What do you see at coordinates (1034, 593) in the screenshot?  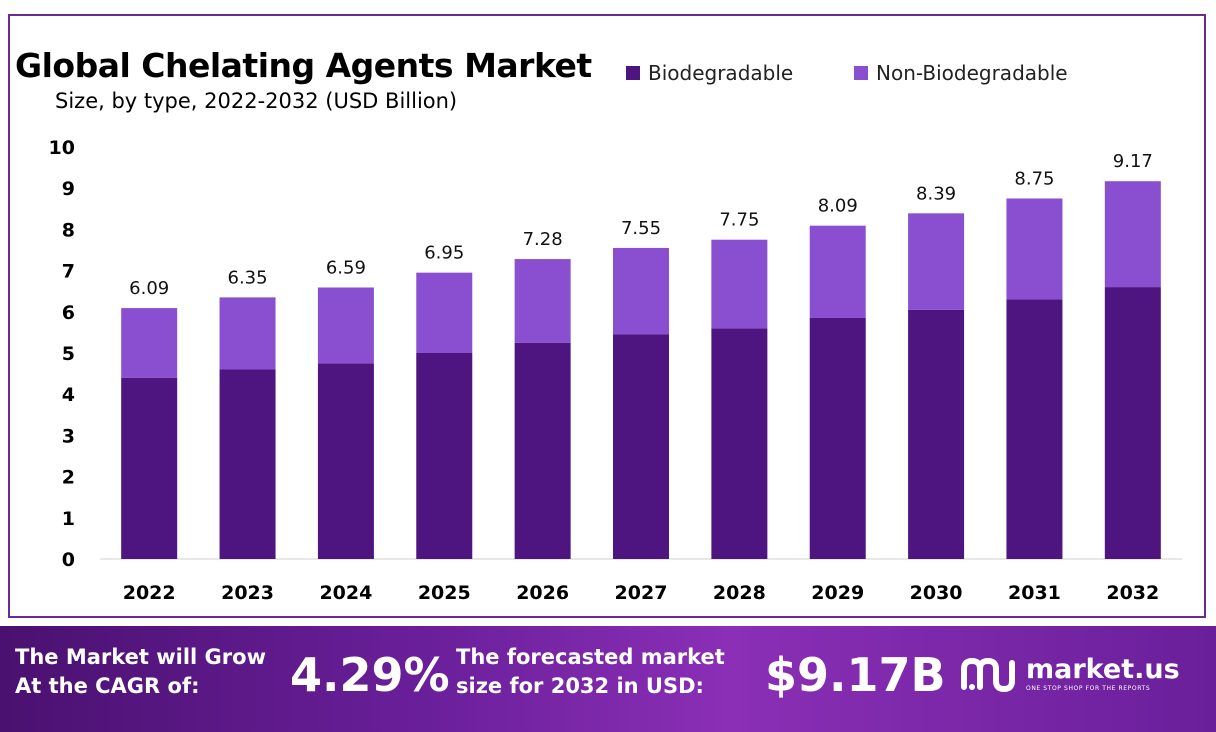 I see `x-tick-label: 2031` at bounding box center [1034, 593].